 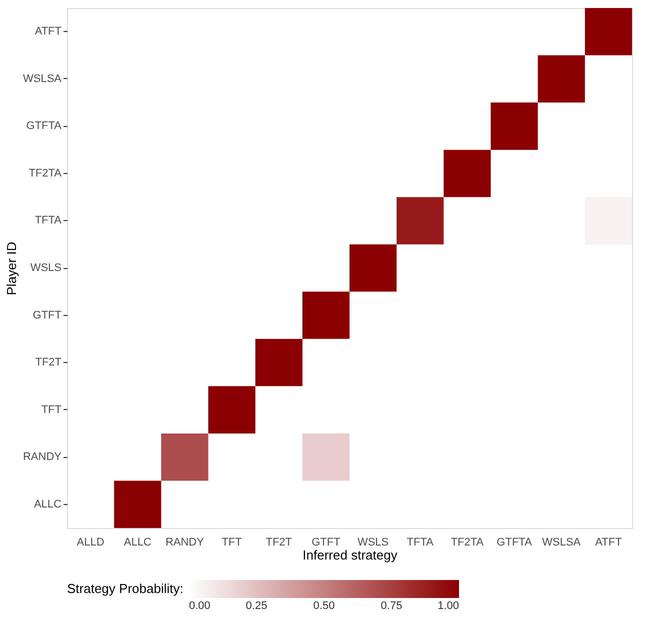 What do you see at coordinates (326, 542) in the screenshot?
I see `x-tick-label: GTFT` at bounding box center [326, 542].